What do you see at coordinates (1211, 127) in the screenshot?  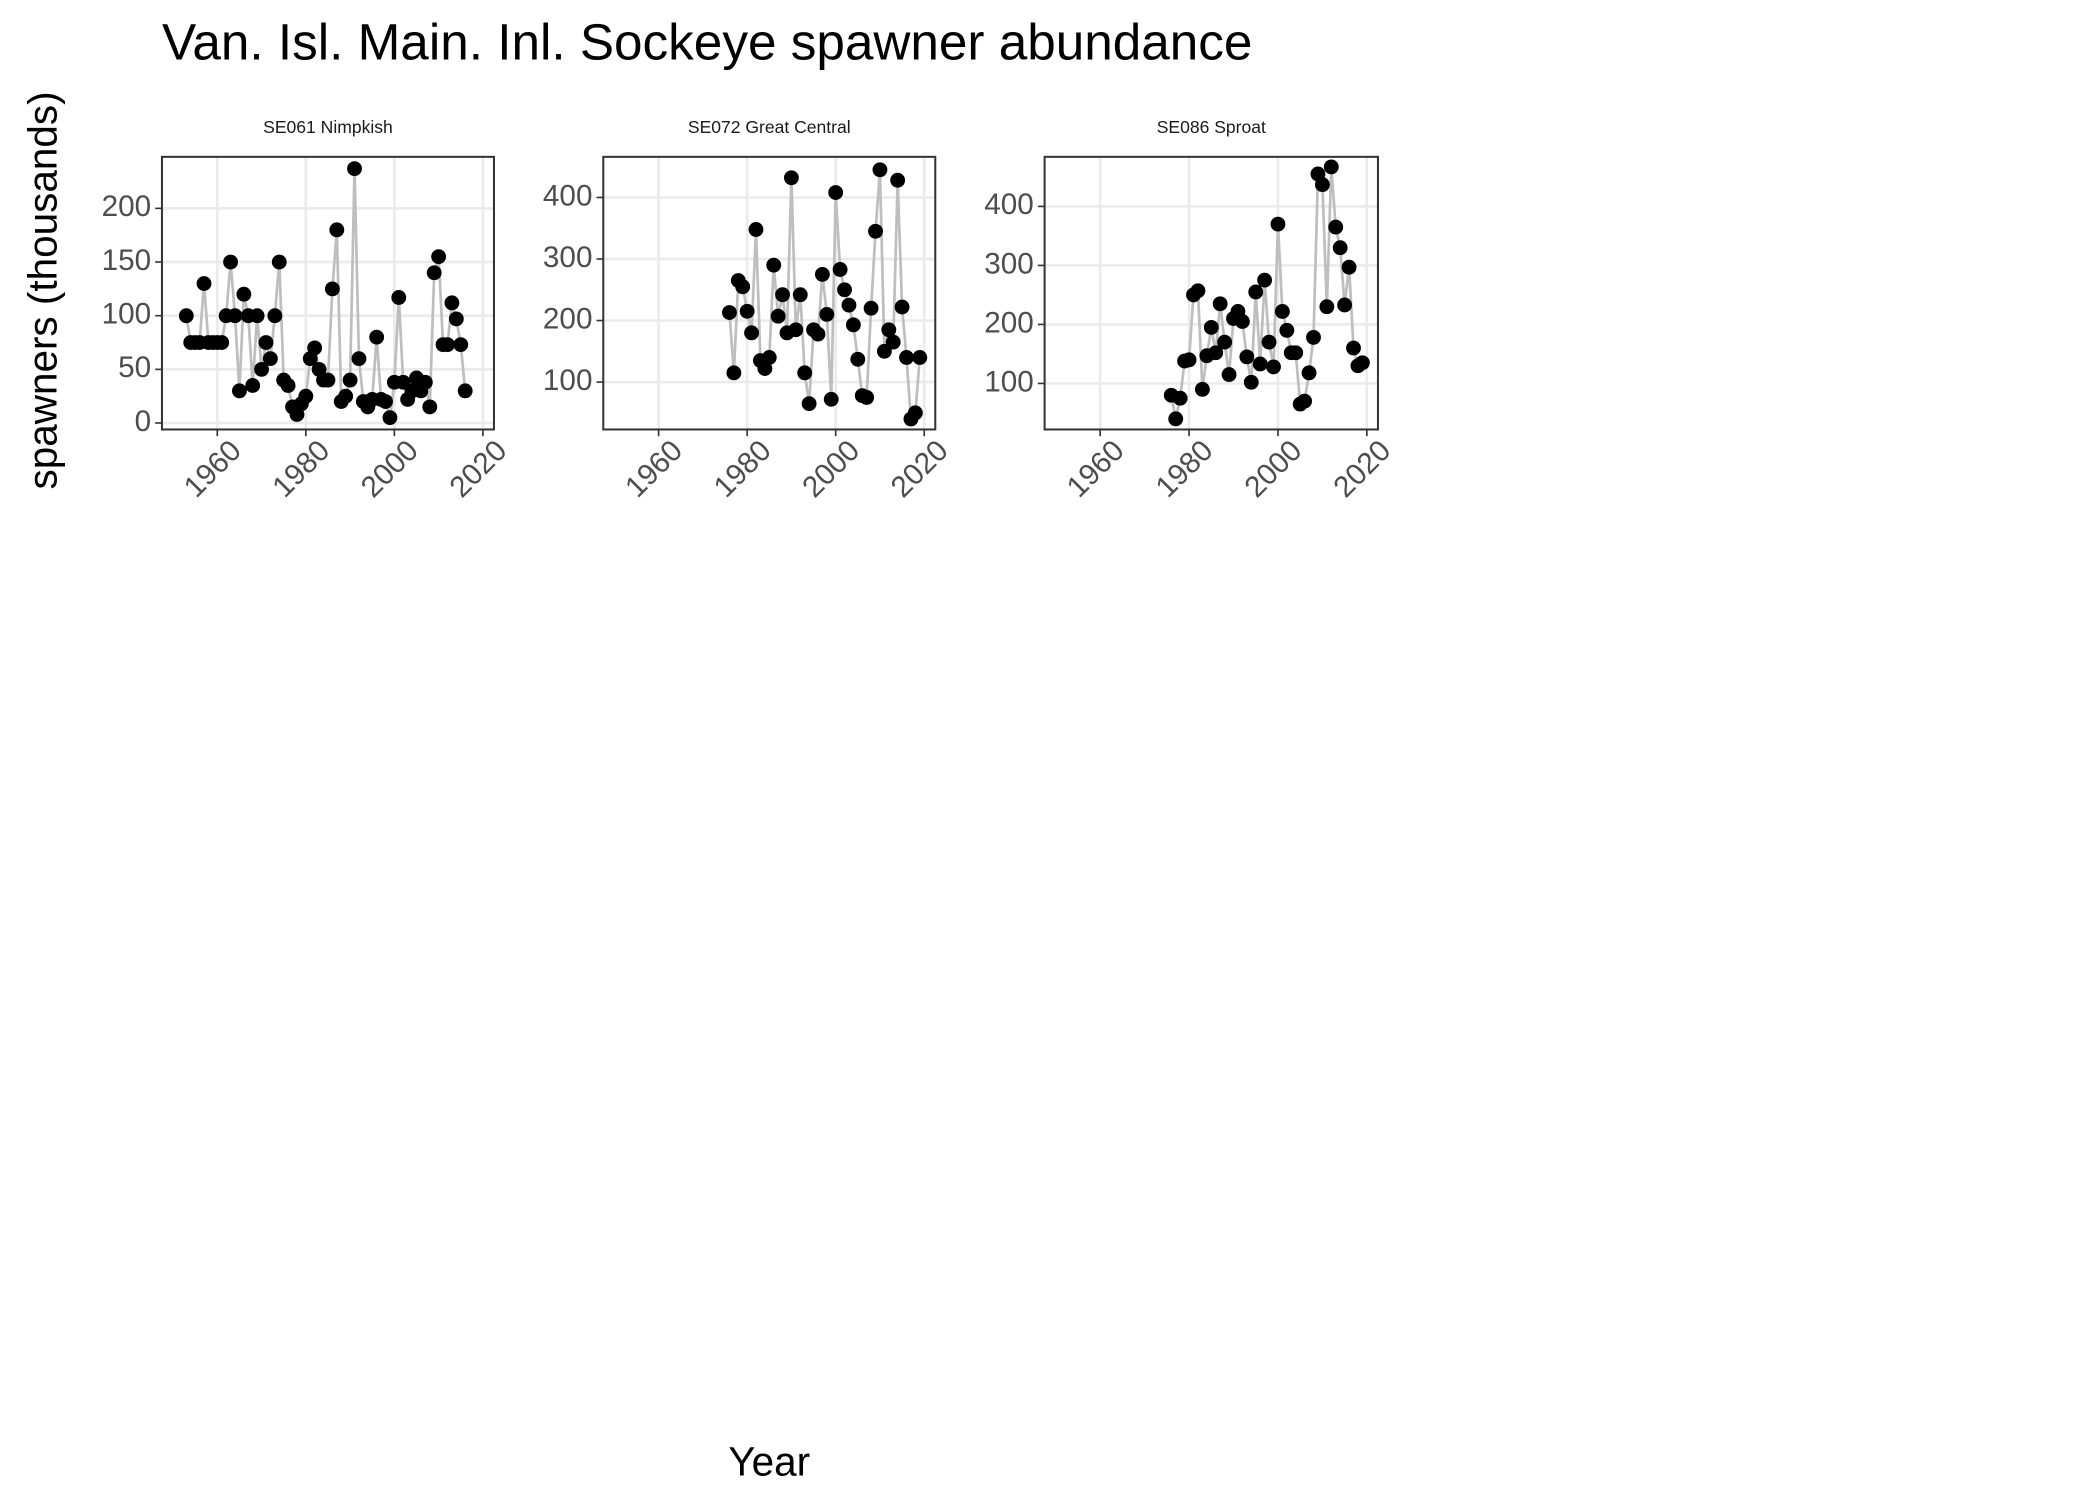 I see `facet-title: SE086 Sproat` at bounding box center [1211, 127].